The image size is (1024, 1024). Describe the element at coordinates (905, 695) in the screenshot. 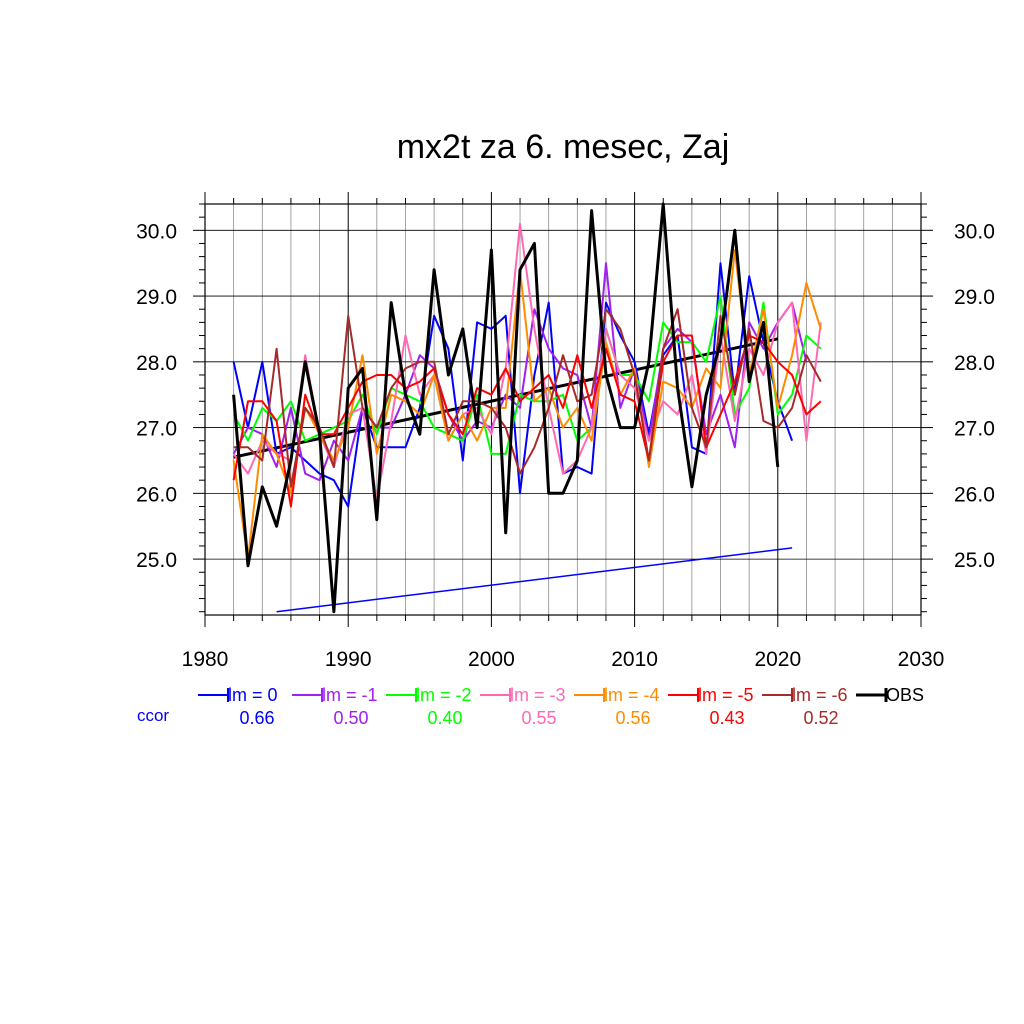

I see `legend-label: OBS` at that location.